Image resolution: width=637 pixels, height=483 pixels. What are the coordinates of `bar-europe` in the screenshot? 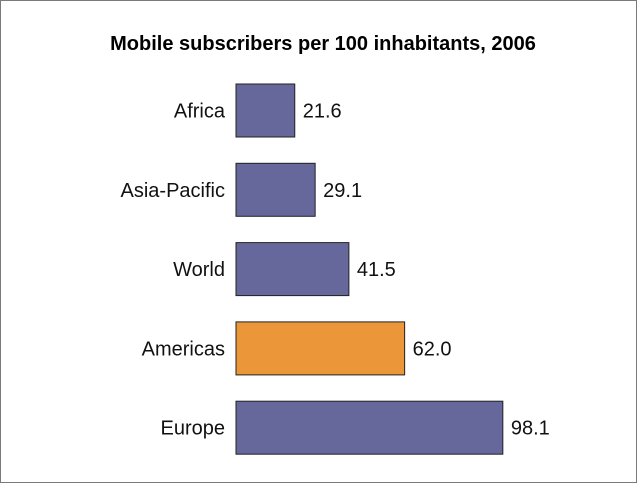 It's located at (369, 427).